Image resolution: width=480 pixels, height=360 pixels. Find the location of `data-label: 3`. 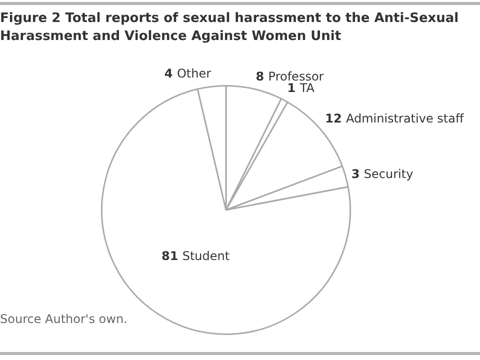

data-label: 3 is located at coordinates (355, 173).